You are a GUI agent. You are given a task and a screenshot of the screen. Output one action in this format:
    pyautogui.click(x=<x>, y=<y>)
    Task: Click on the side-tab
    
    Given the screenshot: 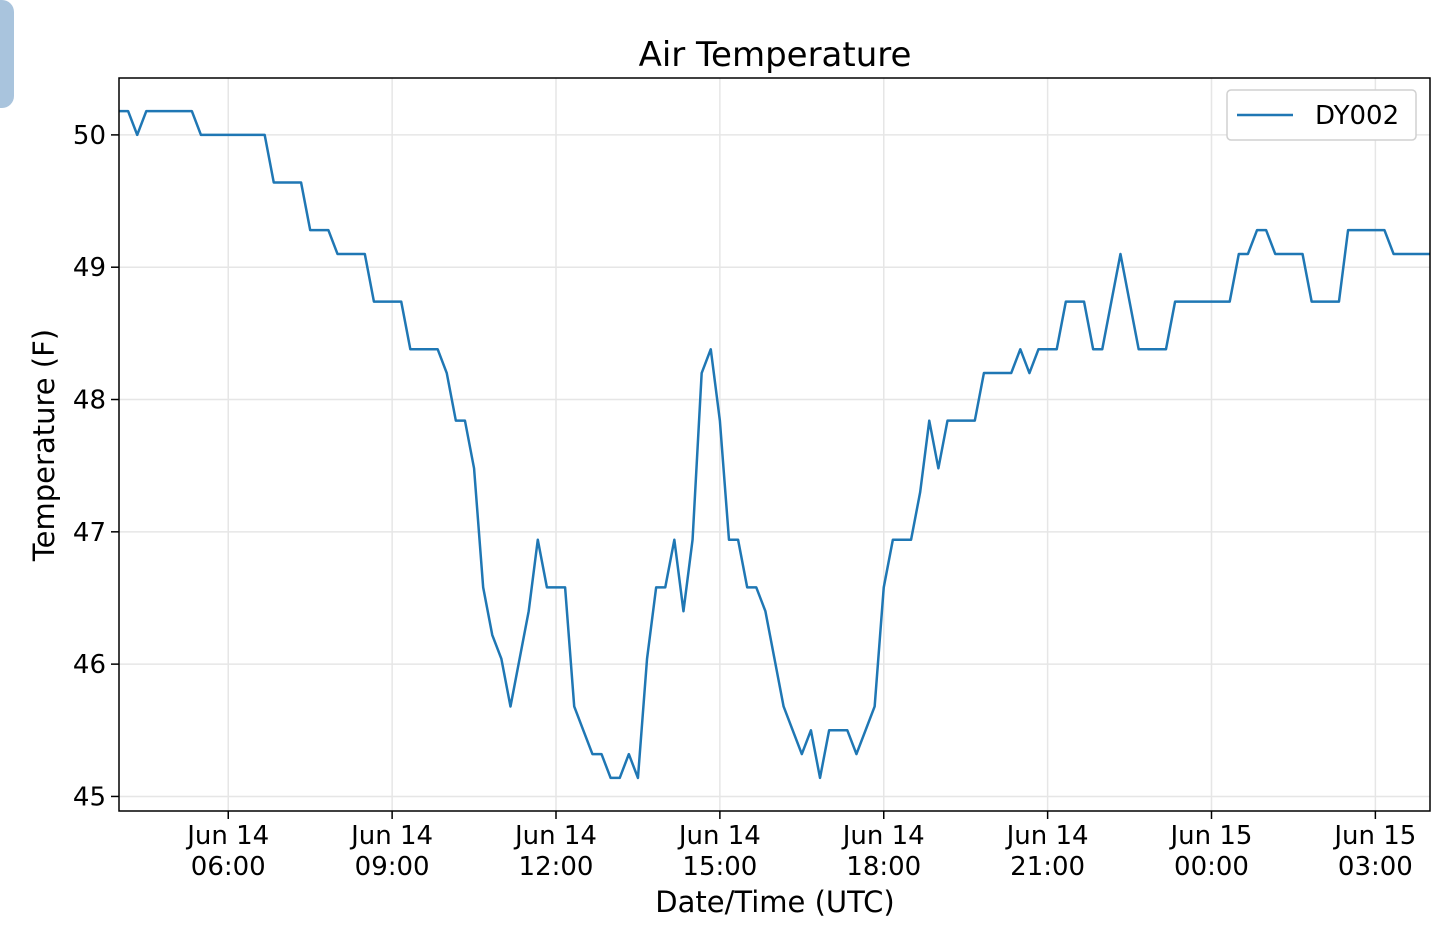 What is the action you would take?
    pyautogui.click(x=7, y=54)
    